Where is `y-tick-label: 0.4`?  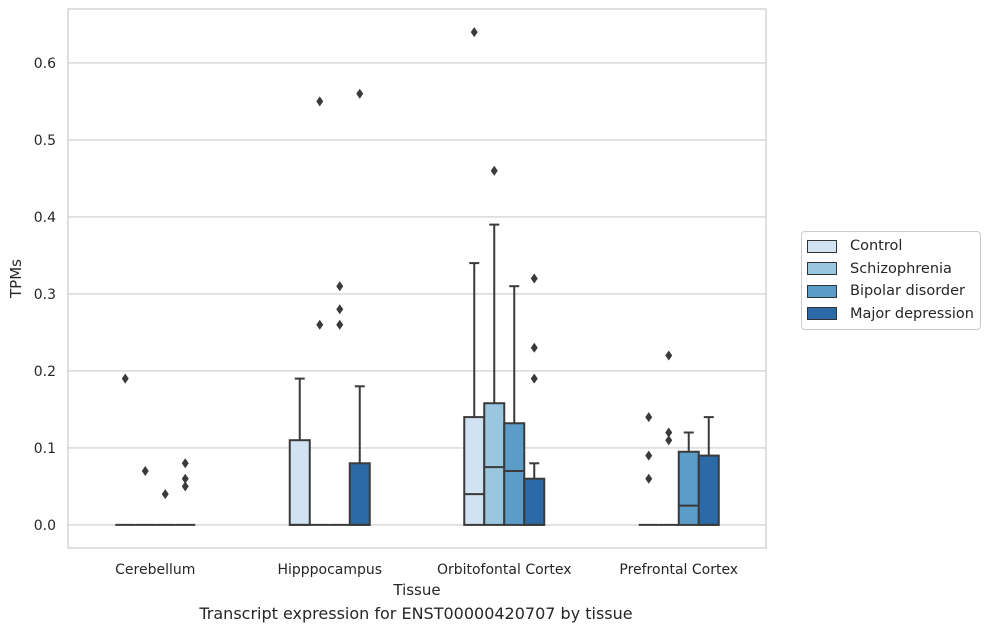
y-tick-label: 0.4 is located at coordinates (45, 218).